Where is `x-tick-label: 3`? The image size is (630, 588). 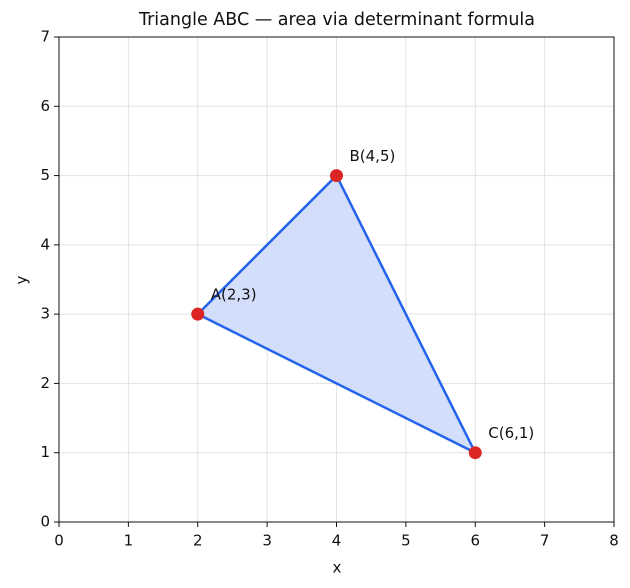 x-tick-label: 3 is located at coordinates (267, 541).